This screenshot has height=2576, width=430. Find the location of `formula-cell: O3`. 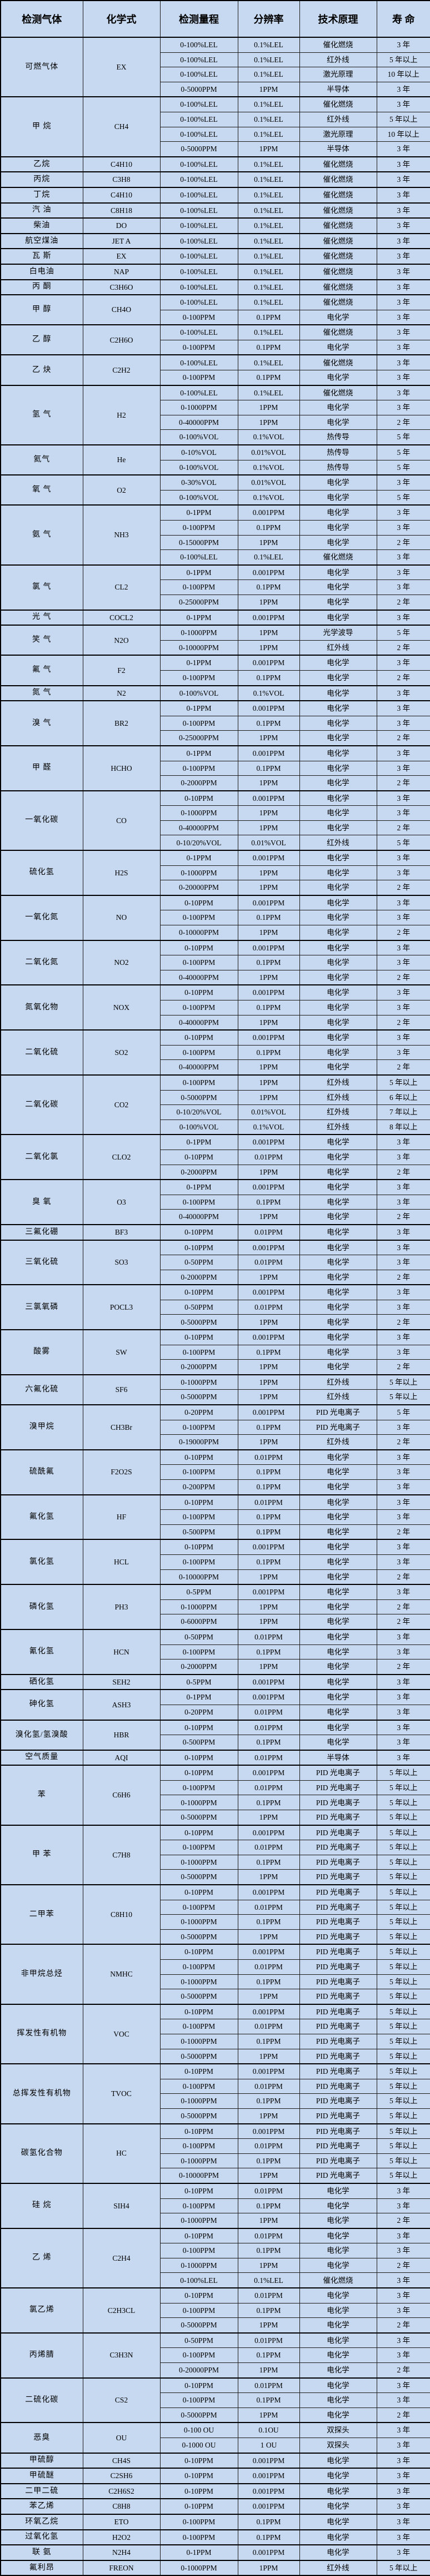

formula-cell: O3 is located at coordinates (122, 1202).